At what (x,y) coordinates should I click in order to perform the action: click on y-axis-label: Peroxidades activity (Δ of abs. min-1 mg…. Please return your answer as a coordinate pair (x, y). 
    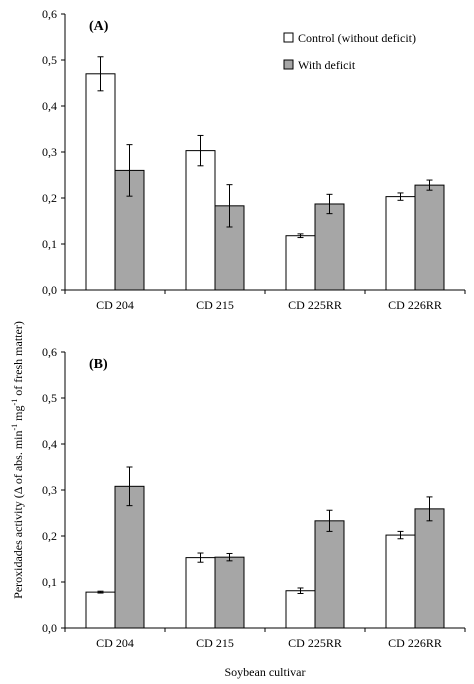
    Looking at the image, I should click on (17, 460).